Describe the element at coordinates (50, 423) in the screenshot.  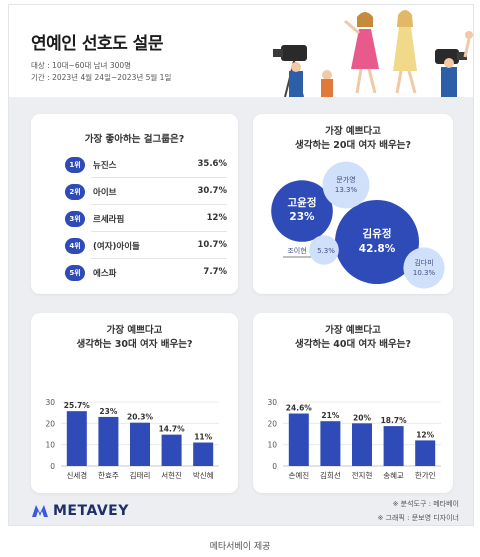
I see `y-tick-label: 20` at that location.